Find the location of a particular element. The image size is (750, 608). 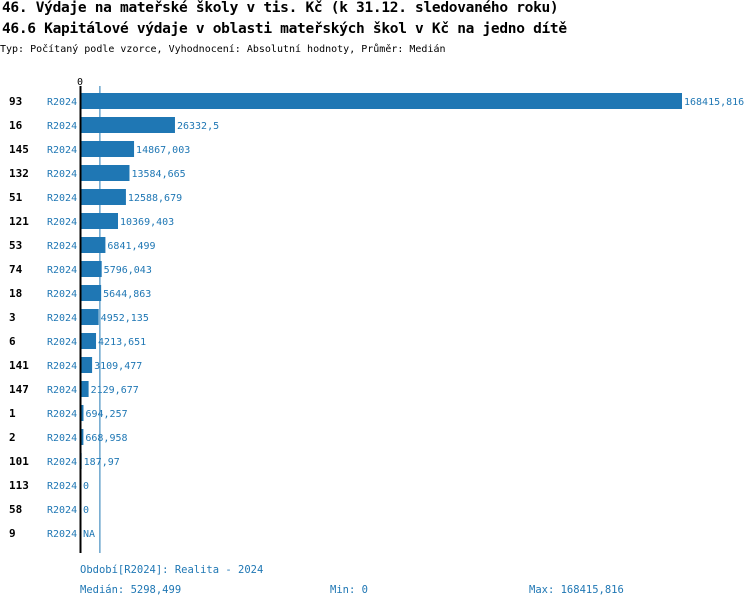

row-id-label: 3 is located at coordinates (12, 317).